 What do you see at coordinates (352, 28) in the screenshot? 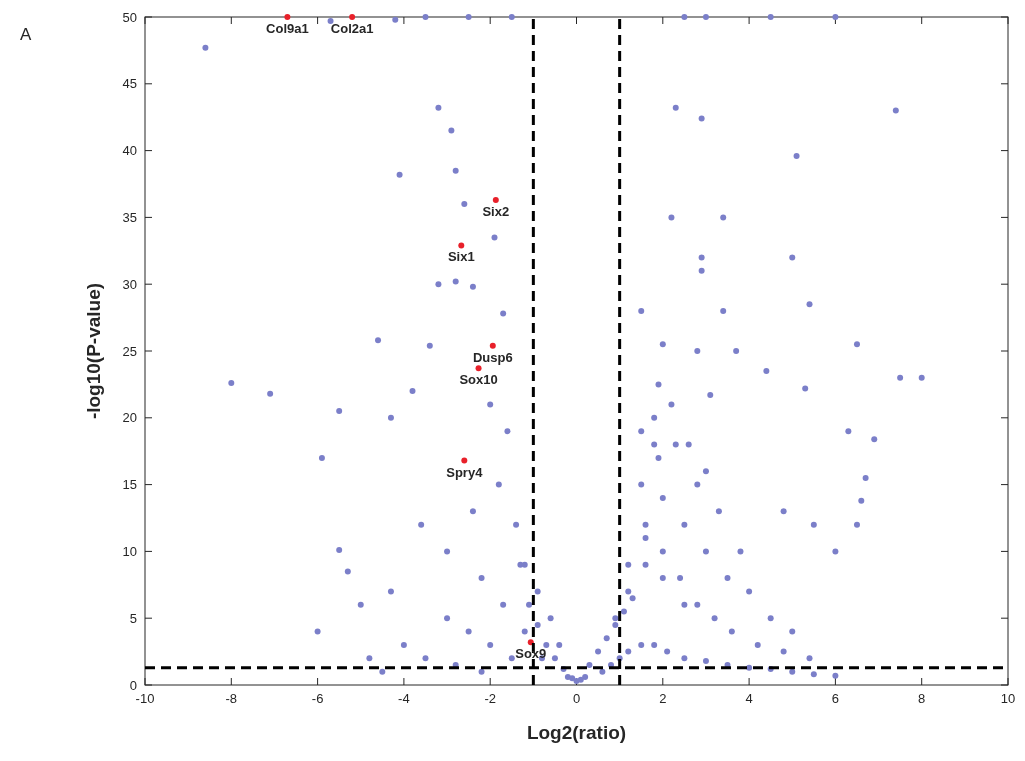
I see `annotation: Col2a1` at bounding box center [352, 28].